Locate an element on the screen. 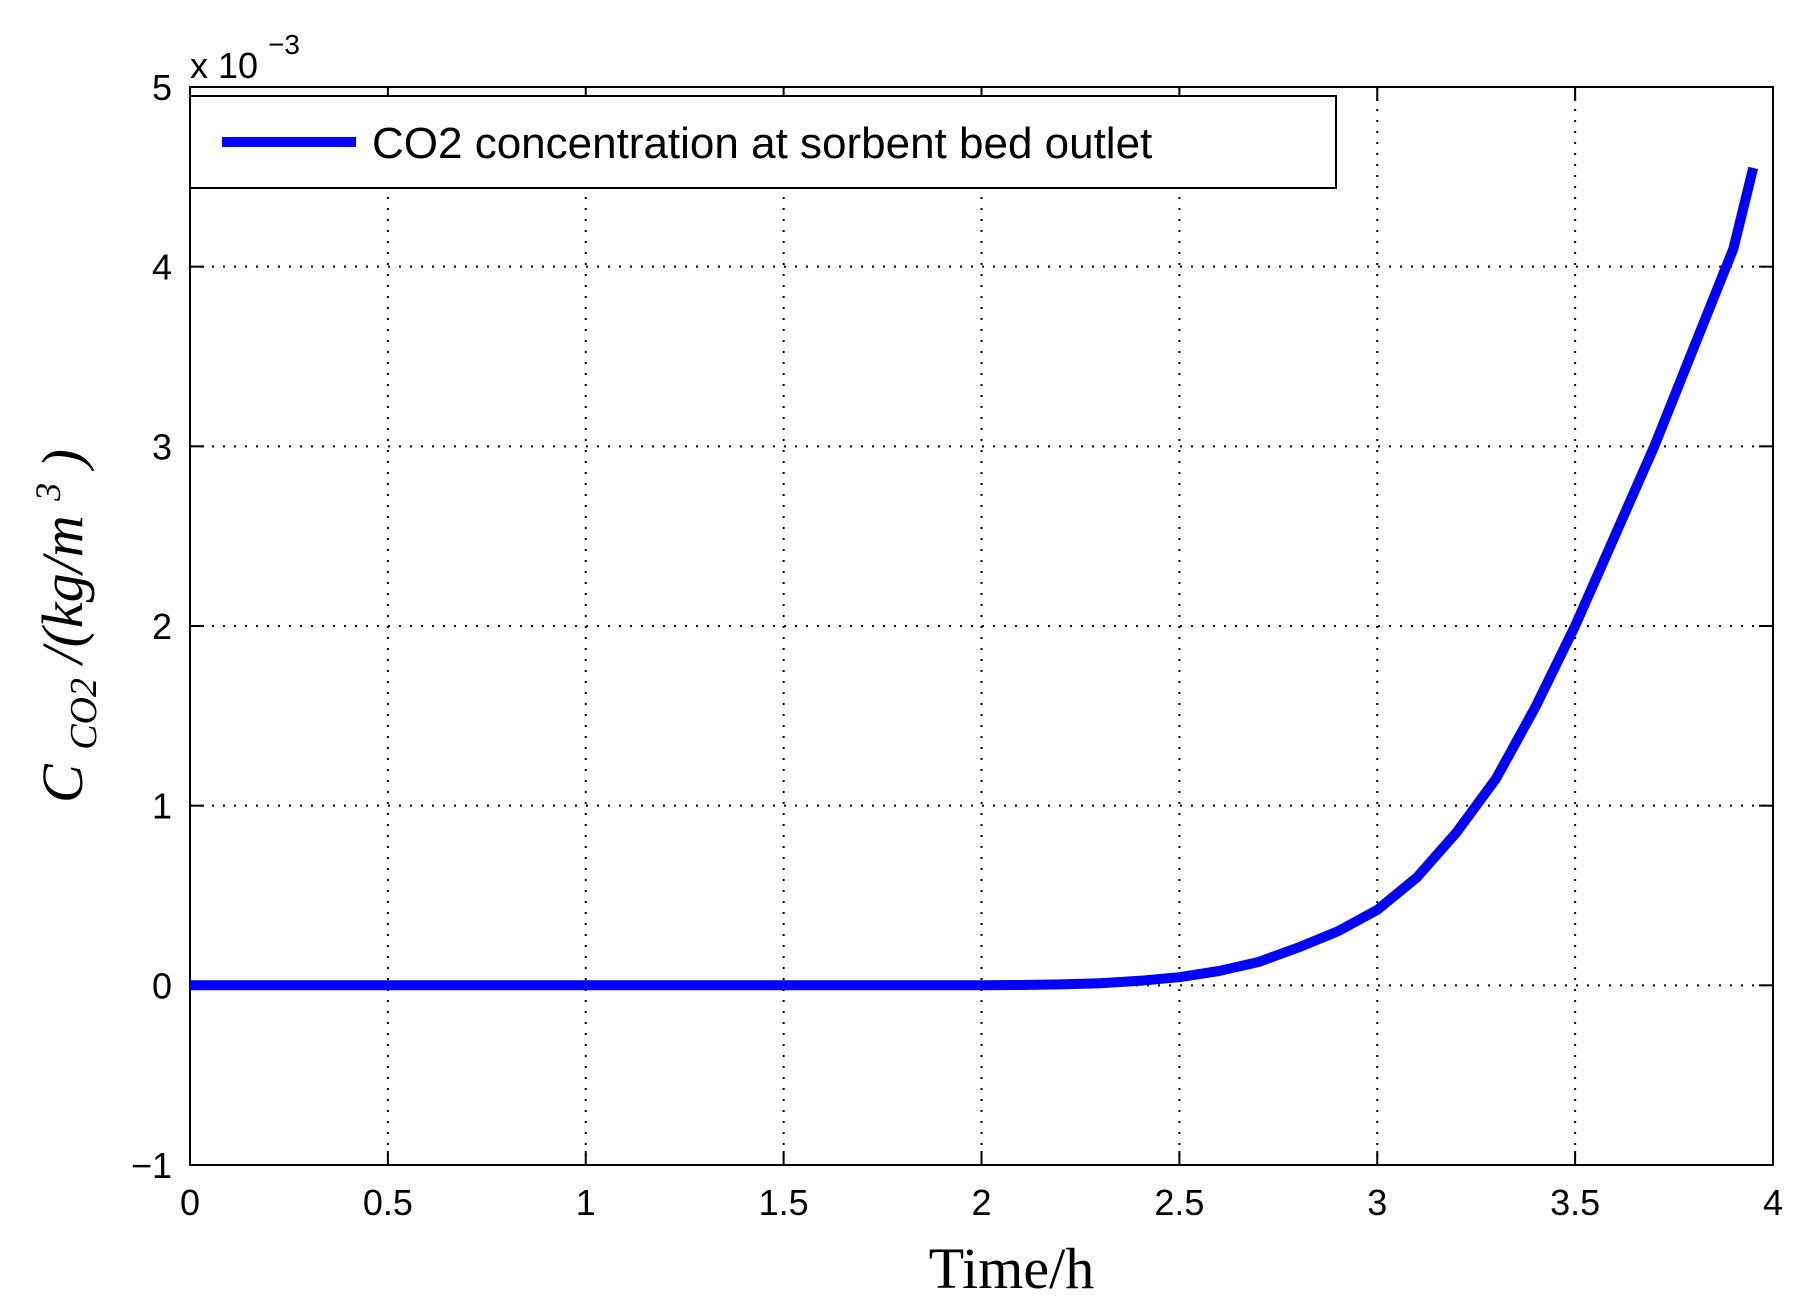 The width and height of the screenshot is (1794, 1301). y-tick-label: 3 is located at coordinates (162, 446).